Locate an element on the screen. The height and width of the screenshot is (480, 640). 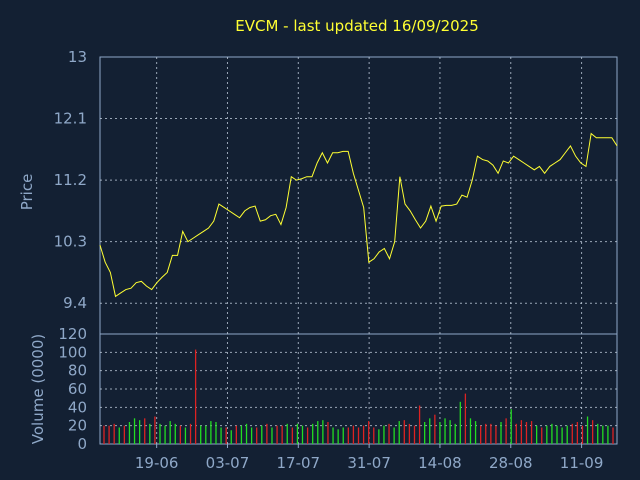
volume-tick-label: 20 is located at coordinates (77, 426).